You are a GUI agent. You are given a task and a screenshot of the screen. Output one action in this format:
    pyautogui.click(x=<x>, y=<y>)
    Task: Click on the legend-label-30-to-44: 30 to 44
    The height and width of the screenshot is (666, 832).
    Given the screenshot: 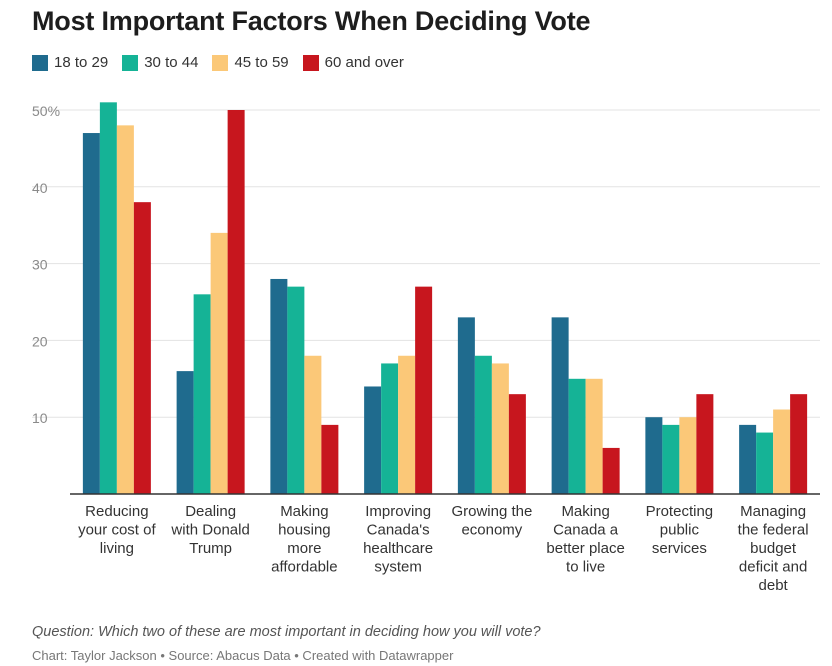 What is the action you would take?
    pyautogui.click(x=171, y=62)
    